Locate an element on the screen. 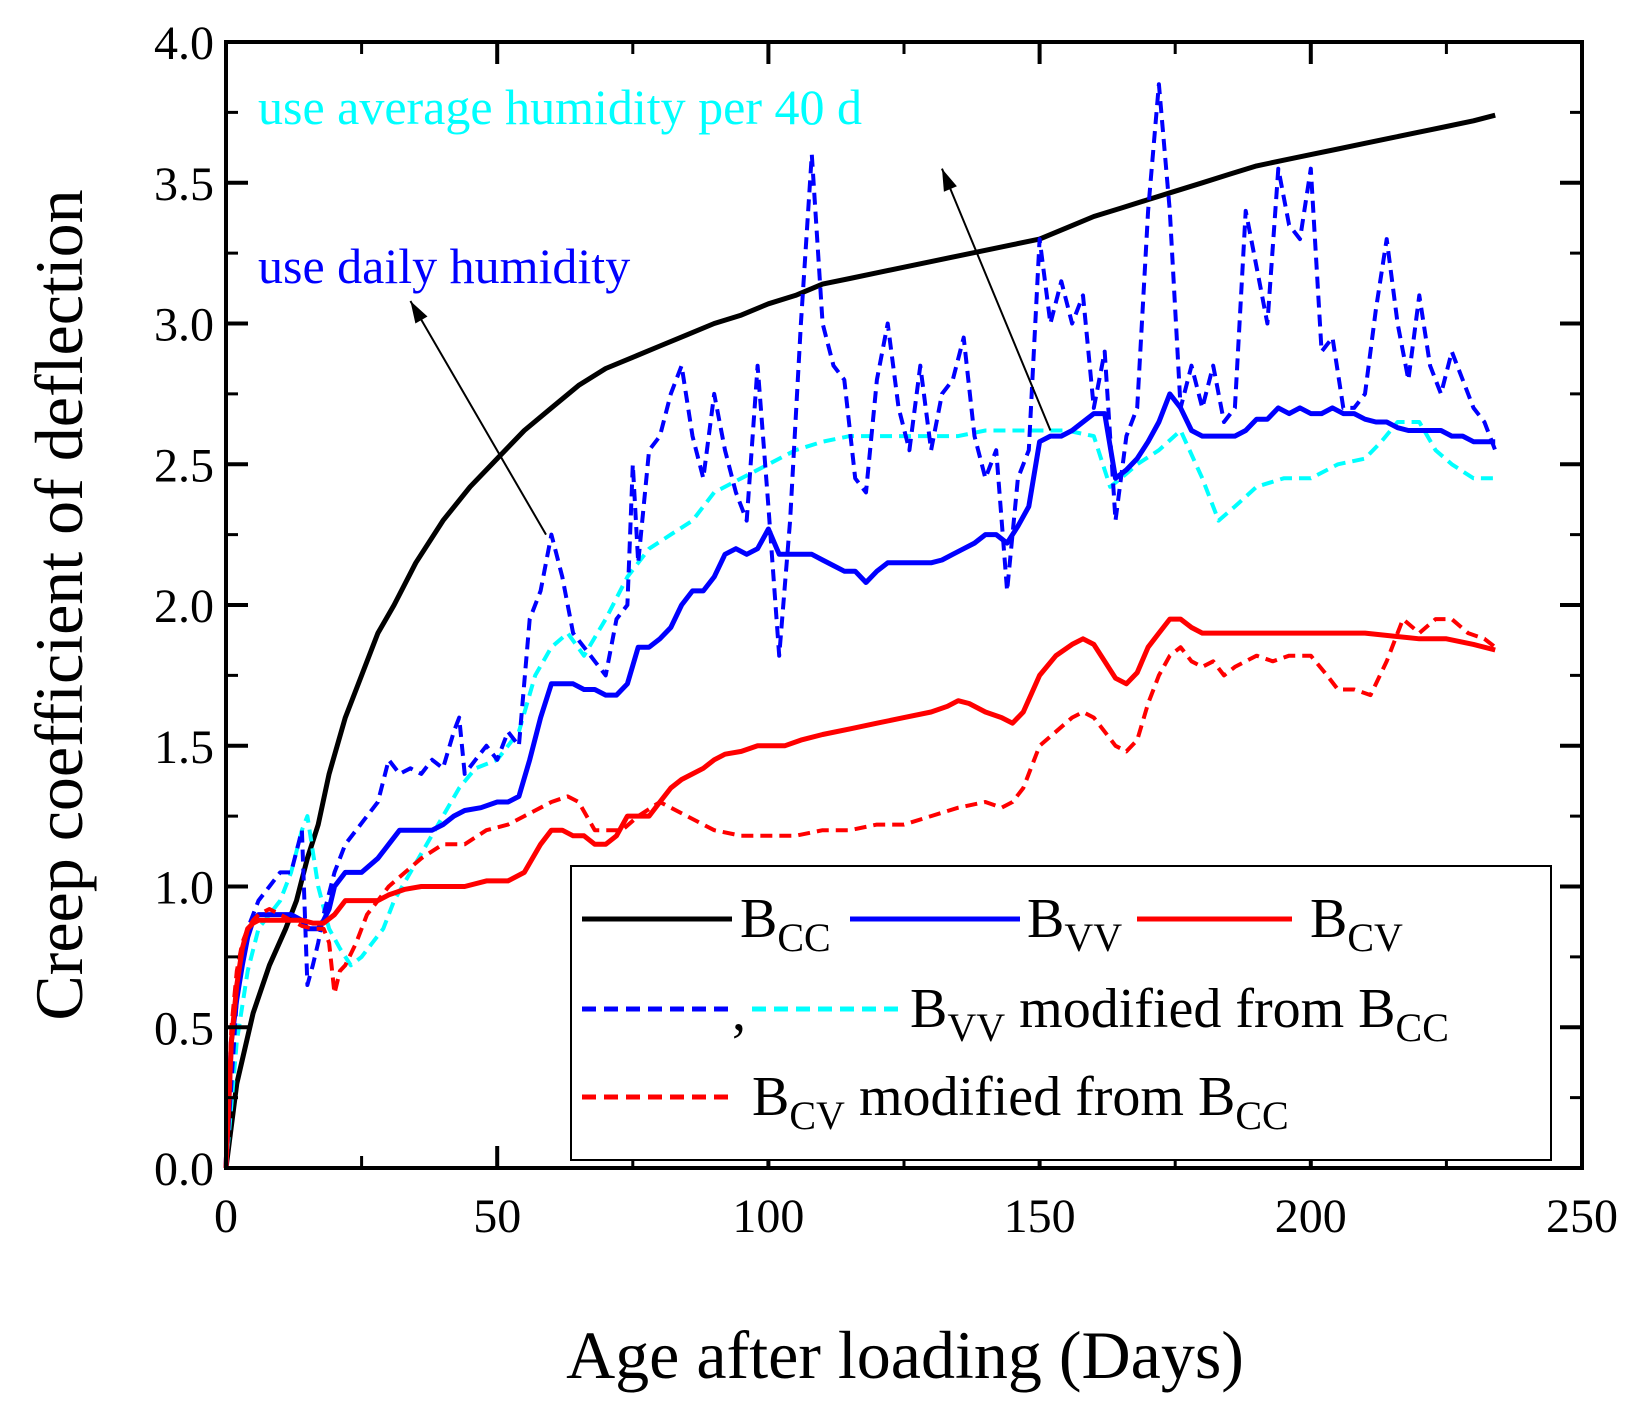 This screenshot has height=1422, width=1644. annotation-arrowhead-daily is located at coordinates (419, 312).